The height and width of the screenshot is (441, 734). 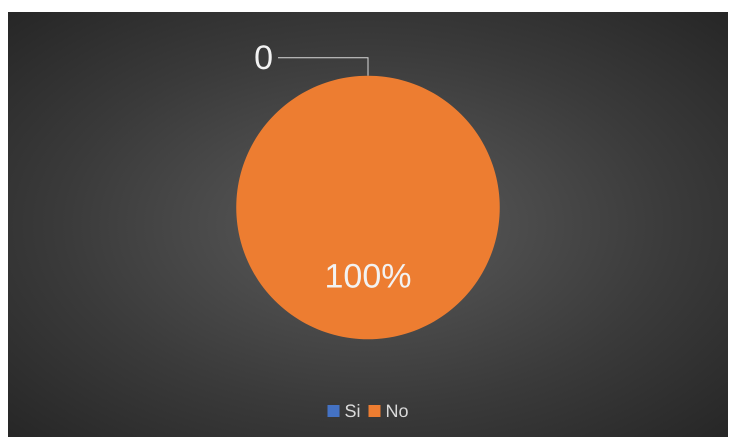 What do you see at coordinates (352, 411) in the screenshot?
I see `legend-label: Si` at bounding box center [352, 411].